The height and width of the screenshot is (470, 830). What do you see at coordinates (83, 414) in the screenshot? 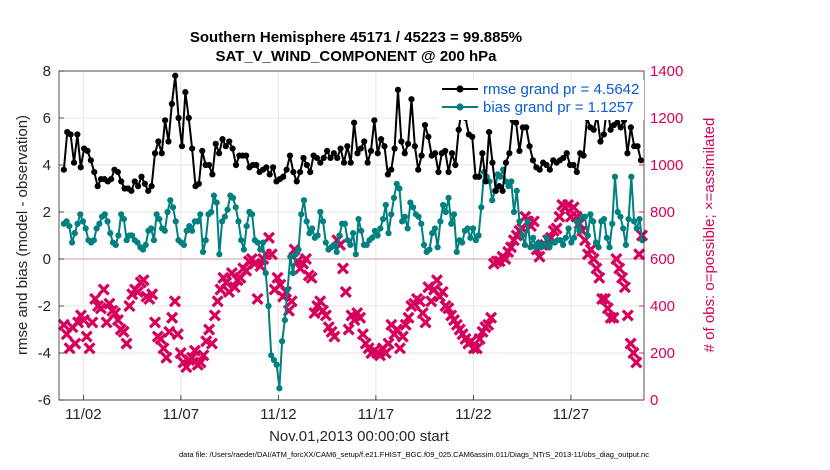
I see `x-tick-label: 11/02` at bounding box center [83, 414].